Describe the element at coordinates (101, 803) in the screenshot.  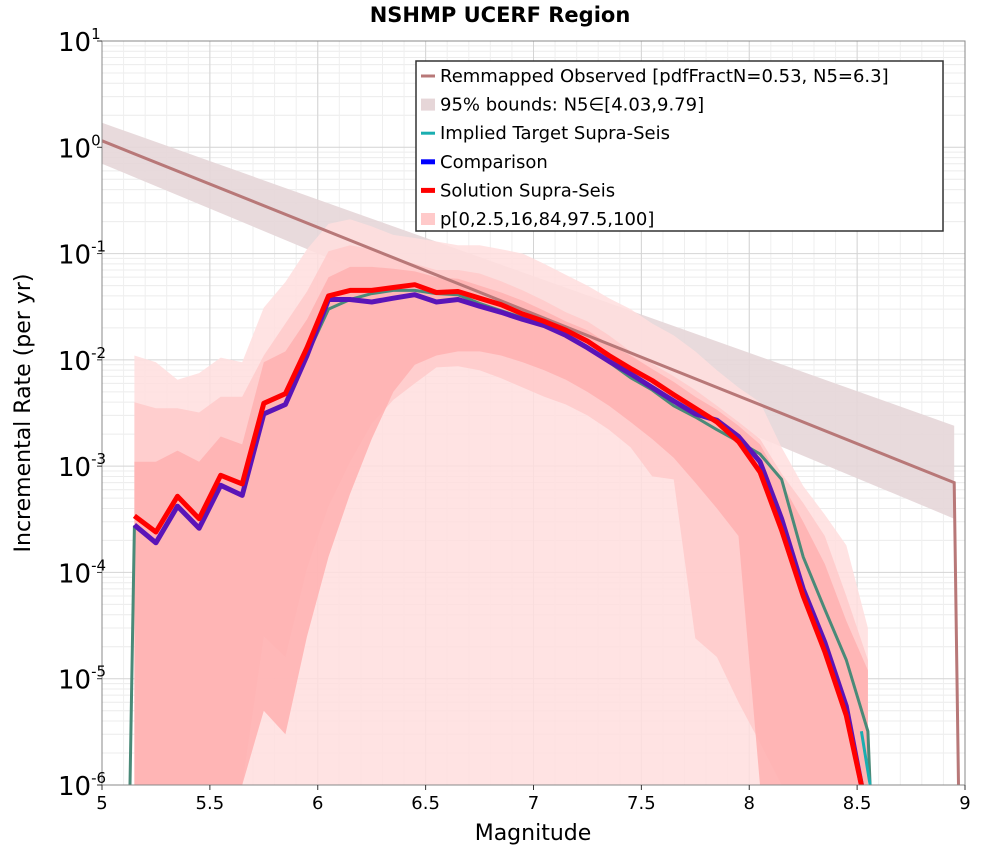
I see `x-tick-label: 5` at that location.